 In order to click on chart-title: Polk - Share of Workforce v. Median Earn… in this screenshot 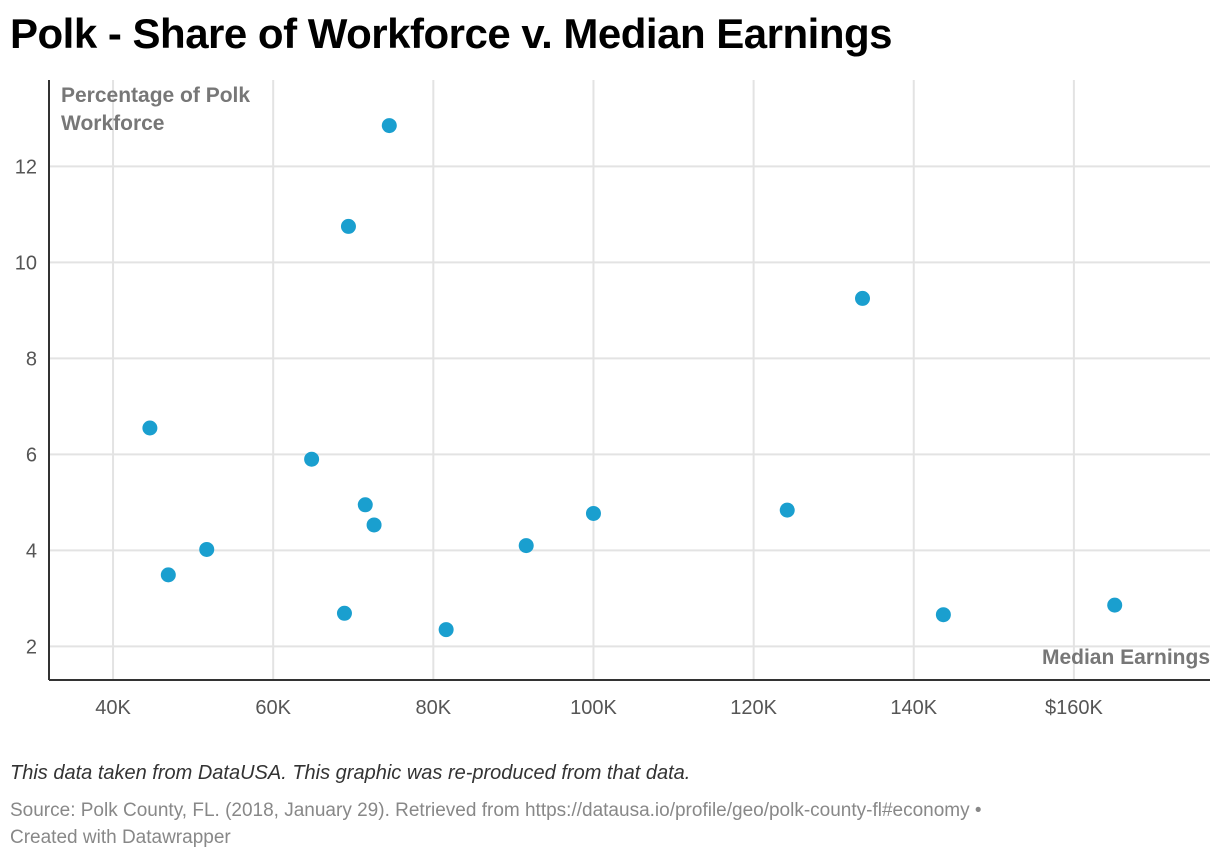, I will do `click(451, 33)`.